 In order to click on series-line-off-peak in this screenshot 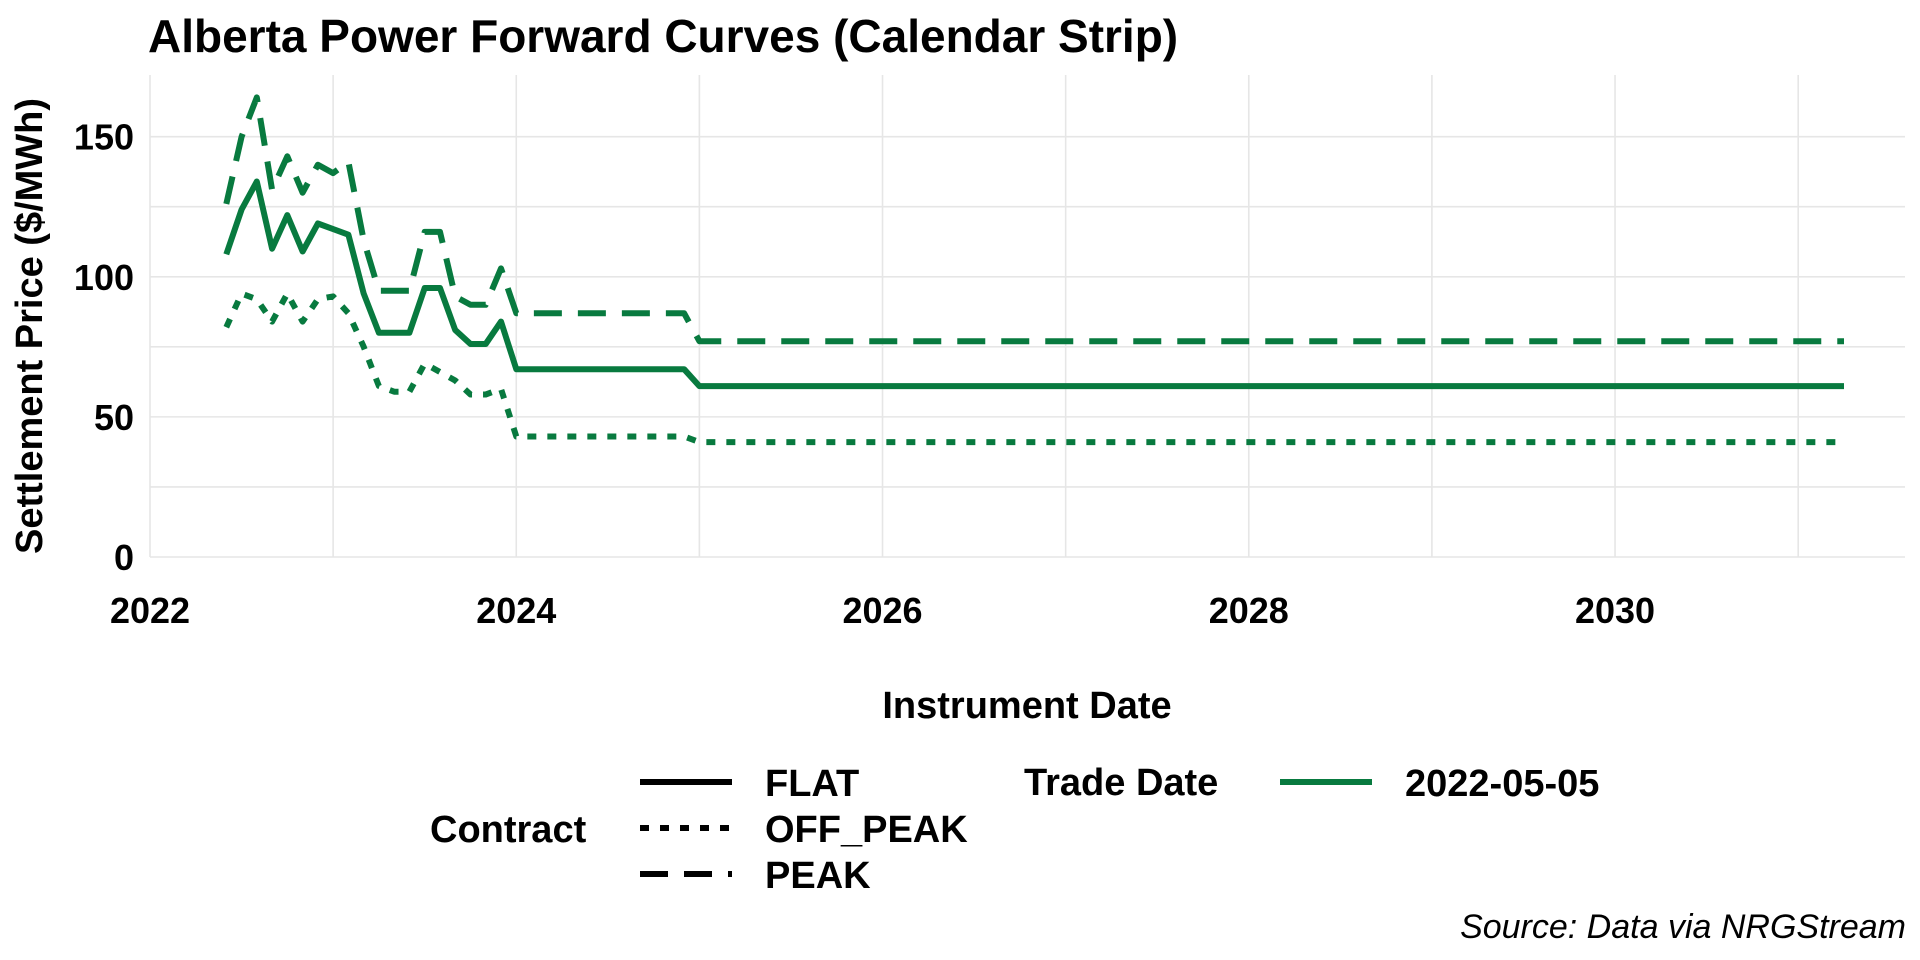, I will do `click(1033, 368)`.